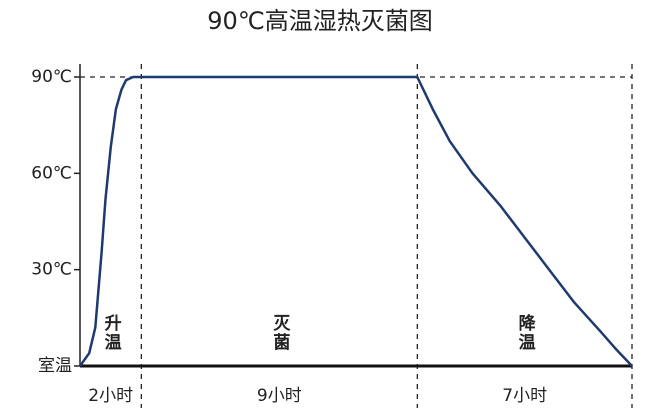 The image size is (655, 419). Describe the element at coordinates (525, 332) in the screenshot. I see `phase-name: 降温` at that location.